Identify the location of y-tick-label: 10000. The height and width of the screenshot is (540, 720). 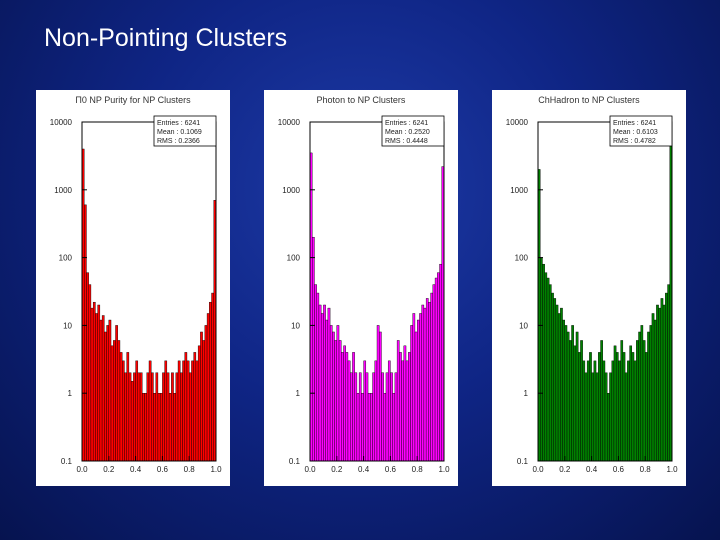
(289, 122).